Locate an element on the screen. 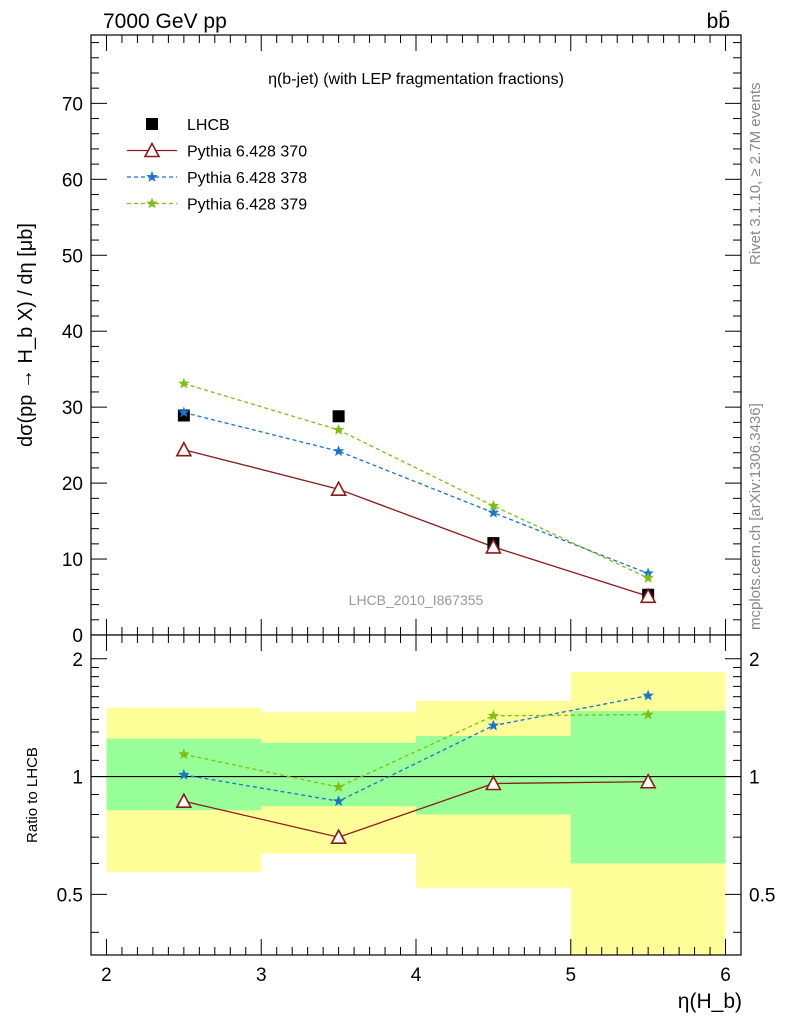 This screenshot has width=786, height=1024. x-tick-label: 3 is located at coordinates (261, 975).